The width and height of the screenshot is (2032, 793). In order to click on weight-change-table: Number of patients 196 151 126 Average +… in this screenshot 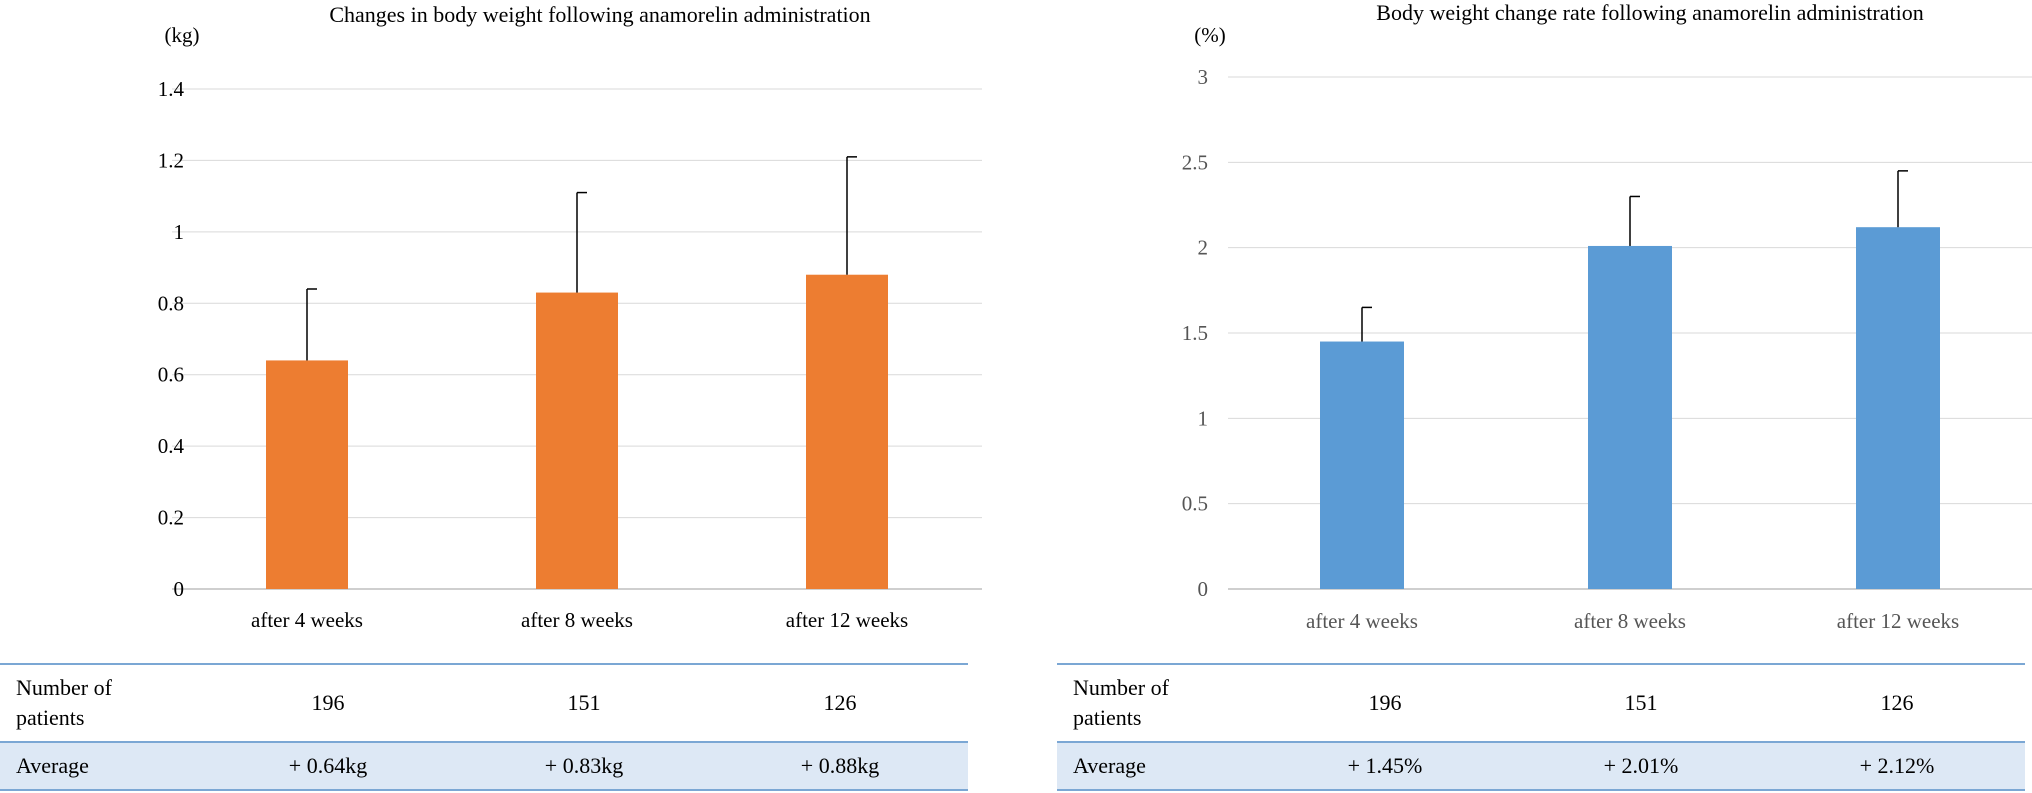, I will do `click(484, 727)`.